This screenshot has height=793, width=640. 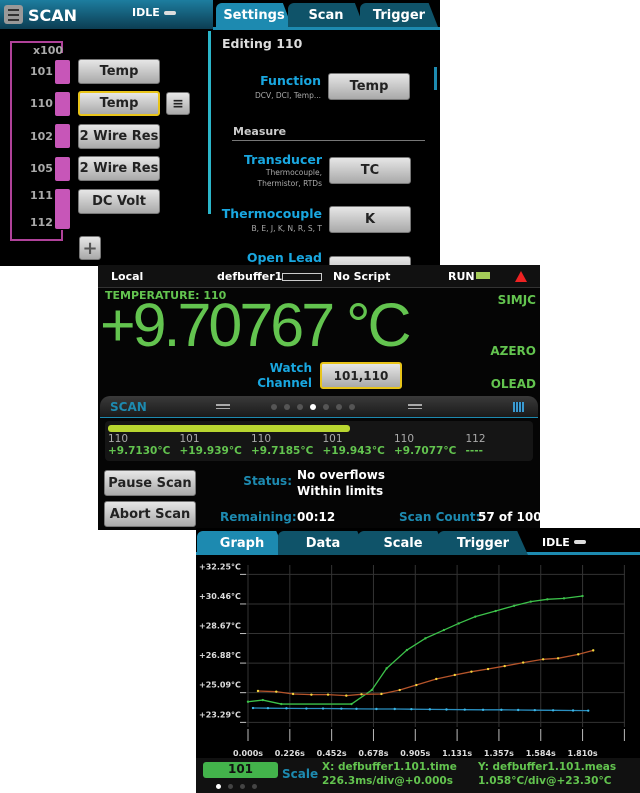 What do you see at coordinates (509, 517) in the screenshot?
I see `scan-count-value: 57 of 100` at bounding box center [509, 517].